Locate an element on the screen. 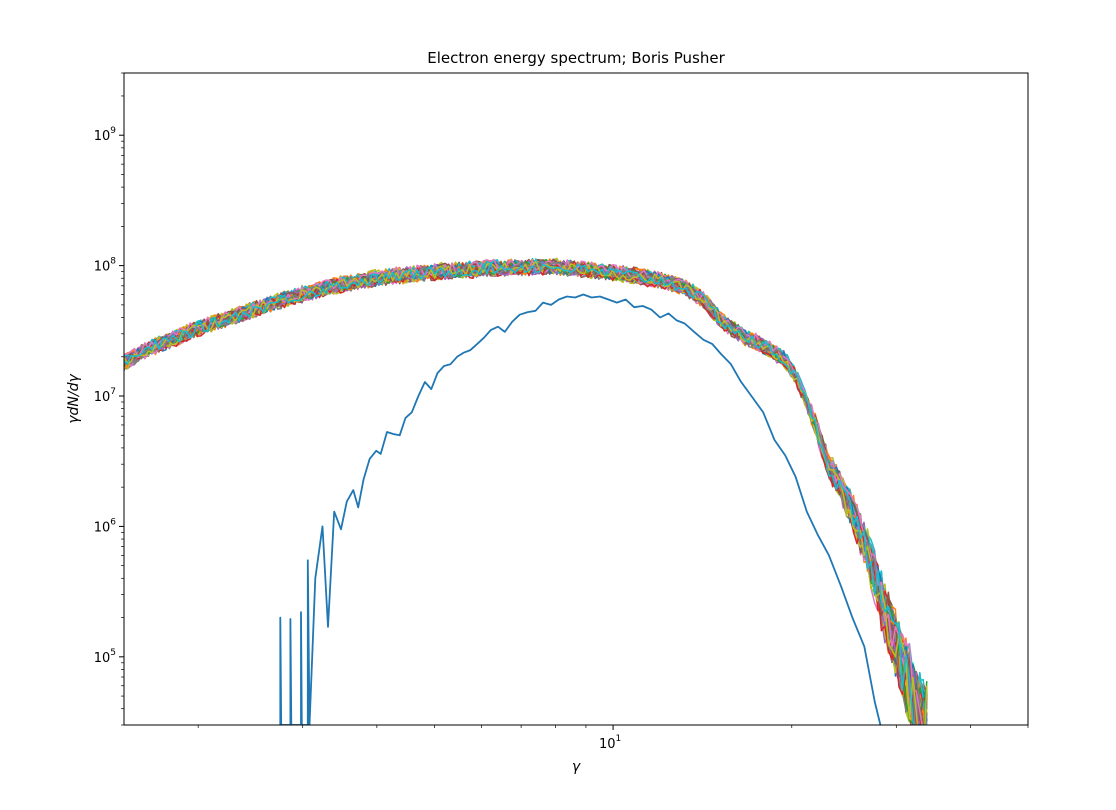  y-tick-label: 10⁹ is located at coordinates (105, 135).